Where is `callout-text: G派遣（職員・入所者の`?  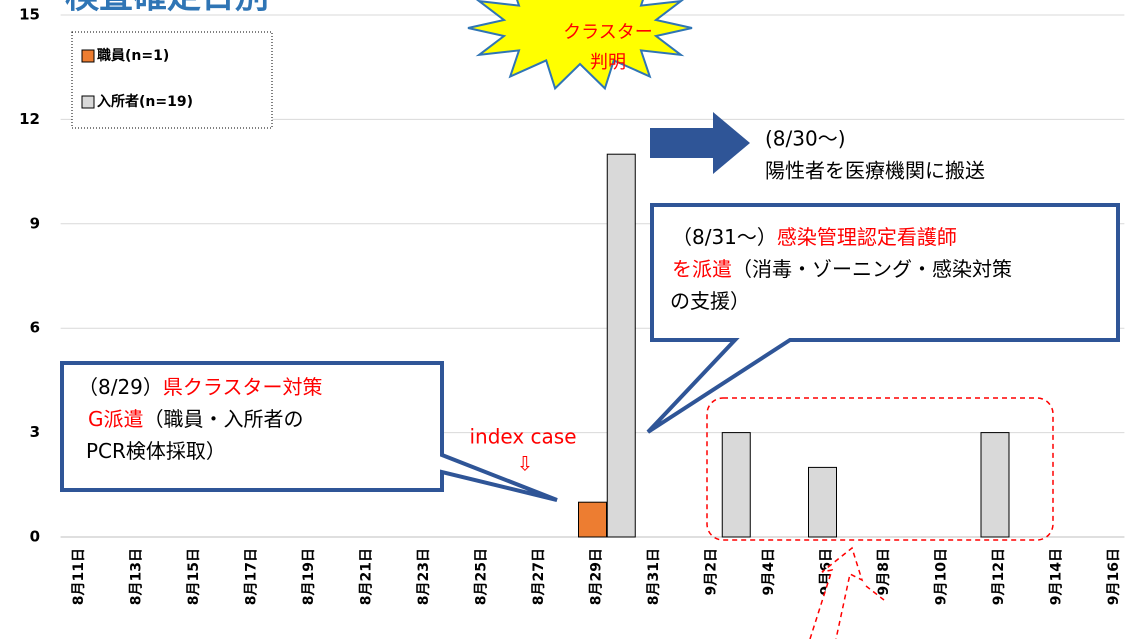
callout-text: G派遣（職員・入所者の is located at coordinates (196, 419).